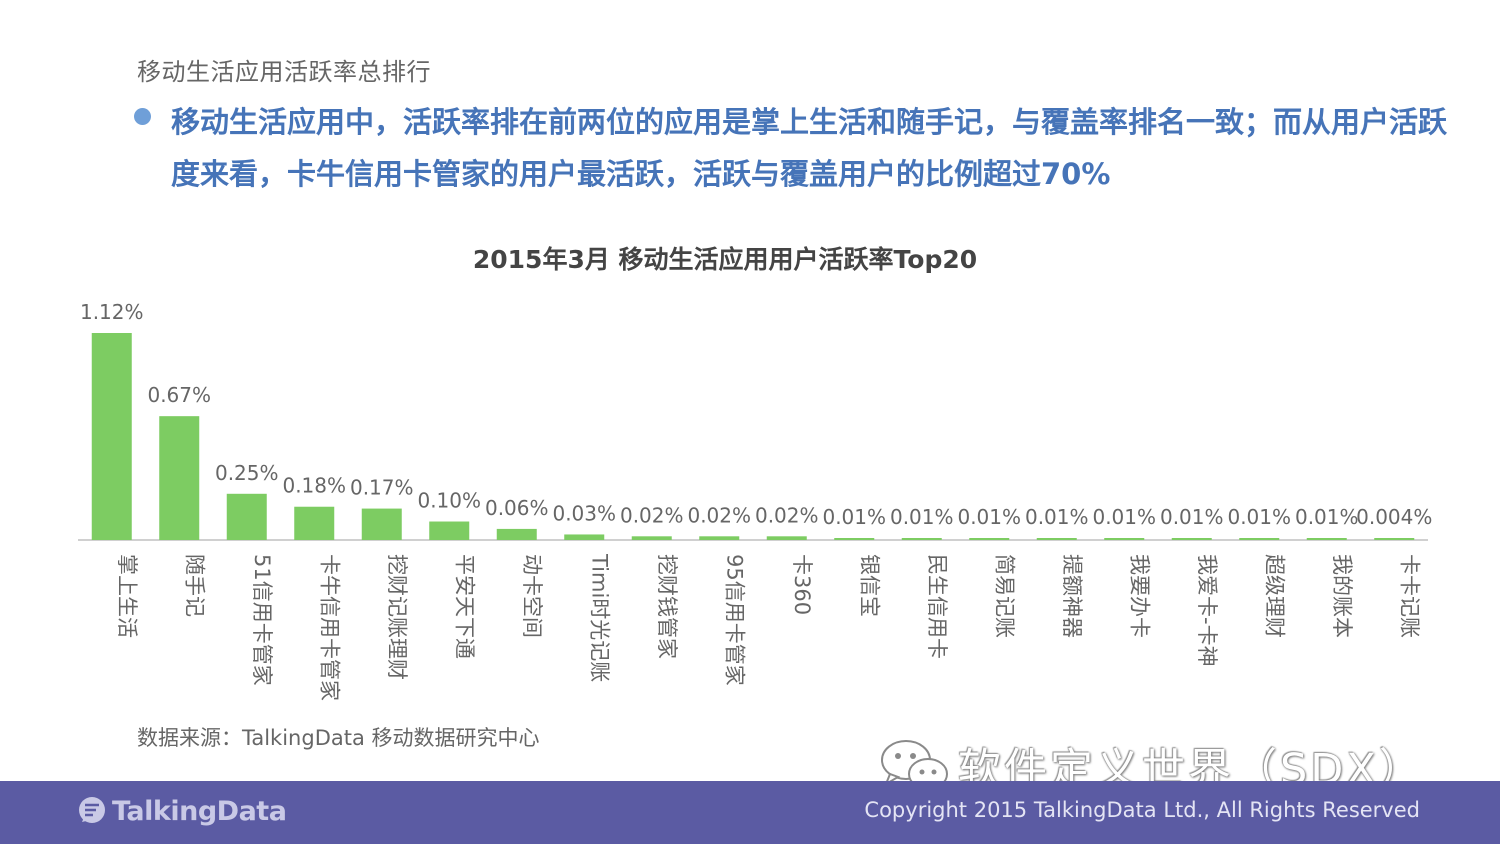 This screenshot has width=1500, height=844. What do you see at coordinates (854, 517) in the screenshot?
I see `value-label-12: 0.01%` at bounding box center [854, 517].